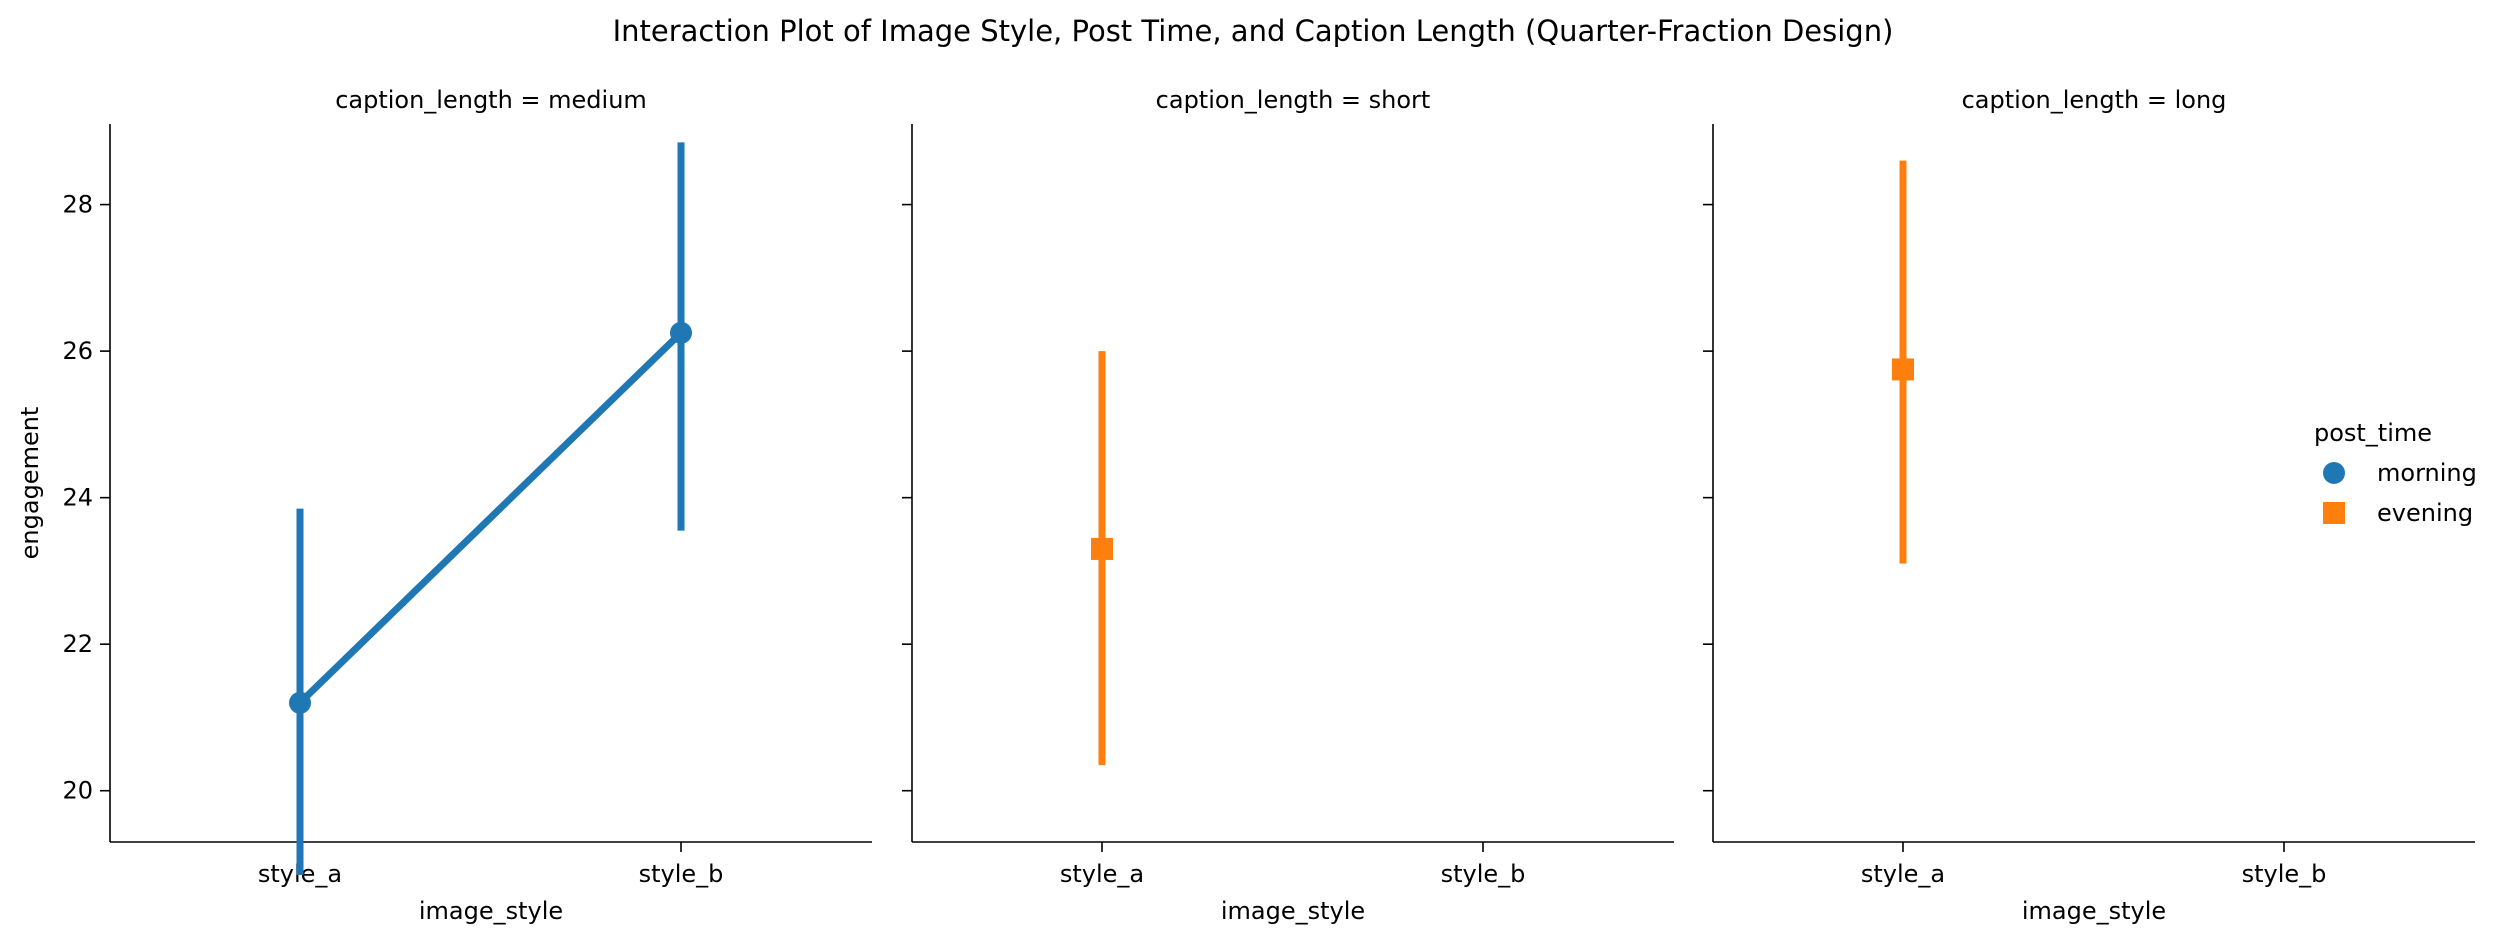  I want to click on panel-title: caption_length = long, so click(2094, 100).